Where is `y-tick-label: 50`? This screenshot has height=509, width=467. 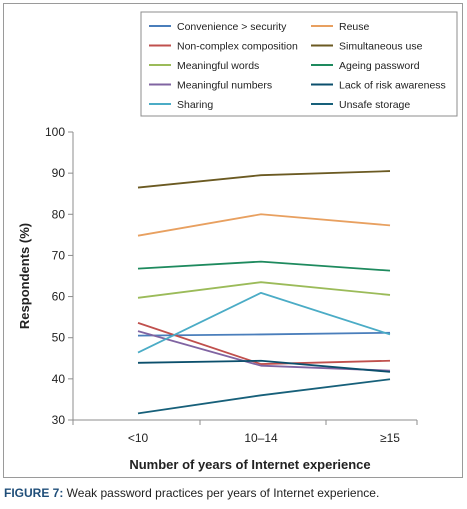 y-tick-label: 50 is located at coordinates (59, 338).